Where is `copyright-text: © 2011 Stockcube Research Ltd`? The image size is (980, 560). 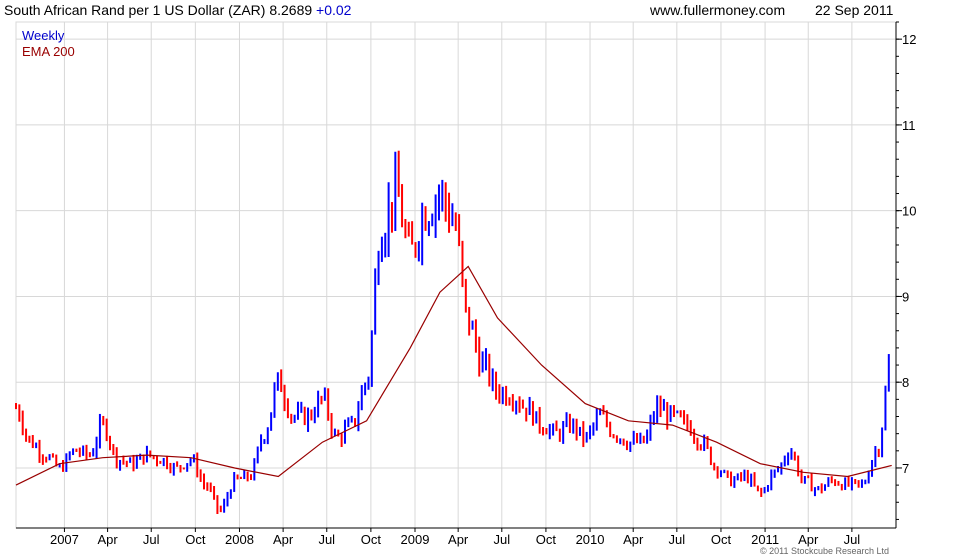 copyright-text: © 2011 Stockcube Research Ltd is located at coordinates (825, 551).